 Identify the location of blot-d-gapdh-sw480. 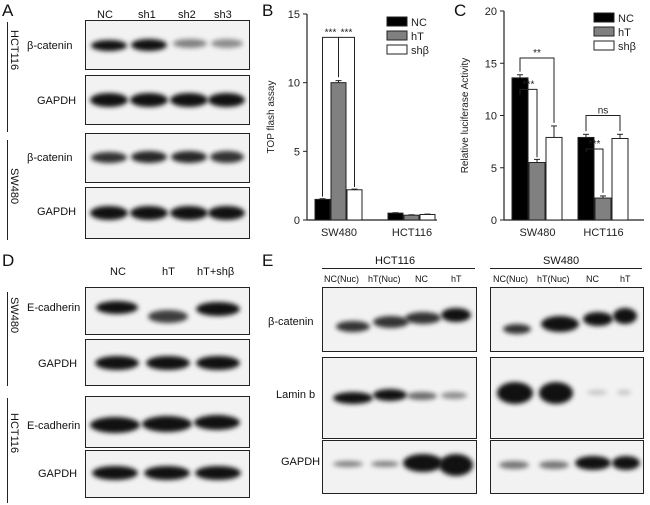
(167, 362).